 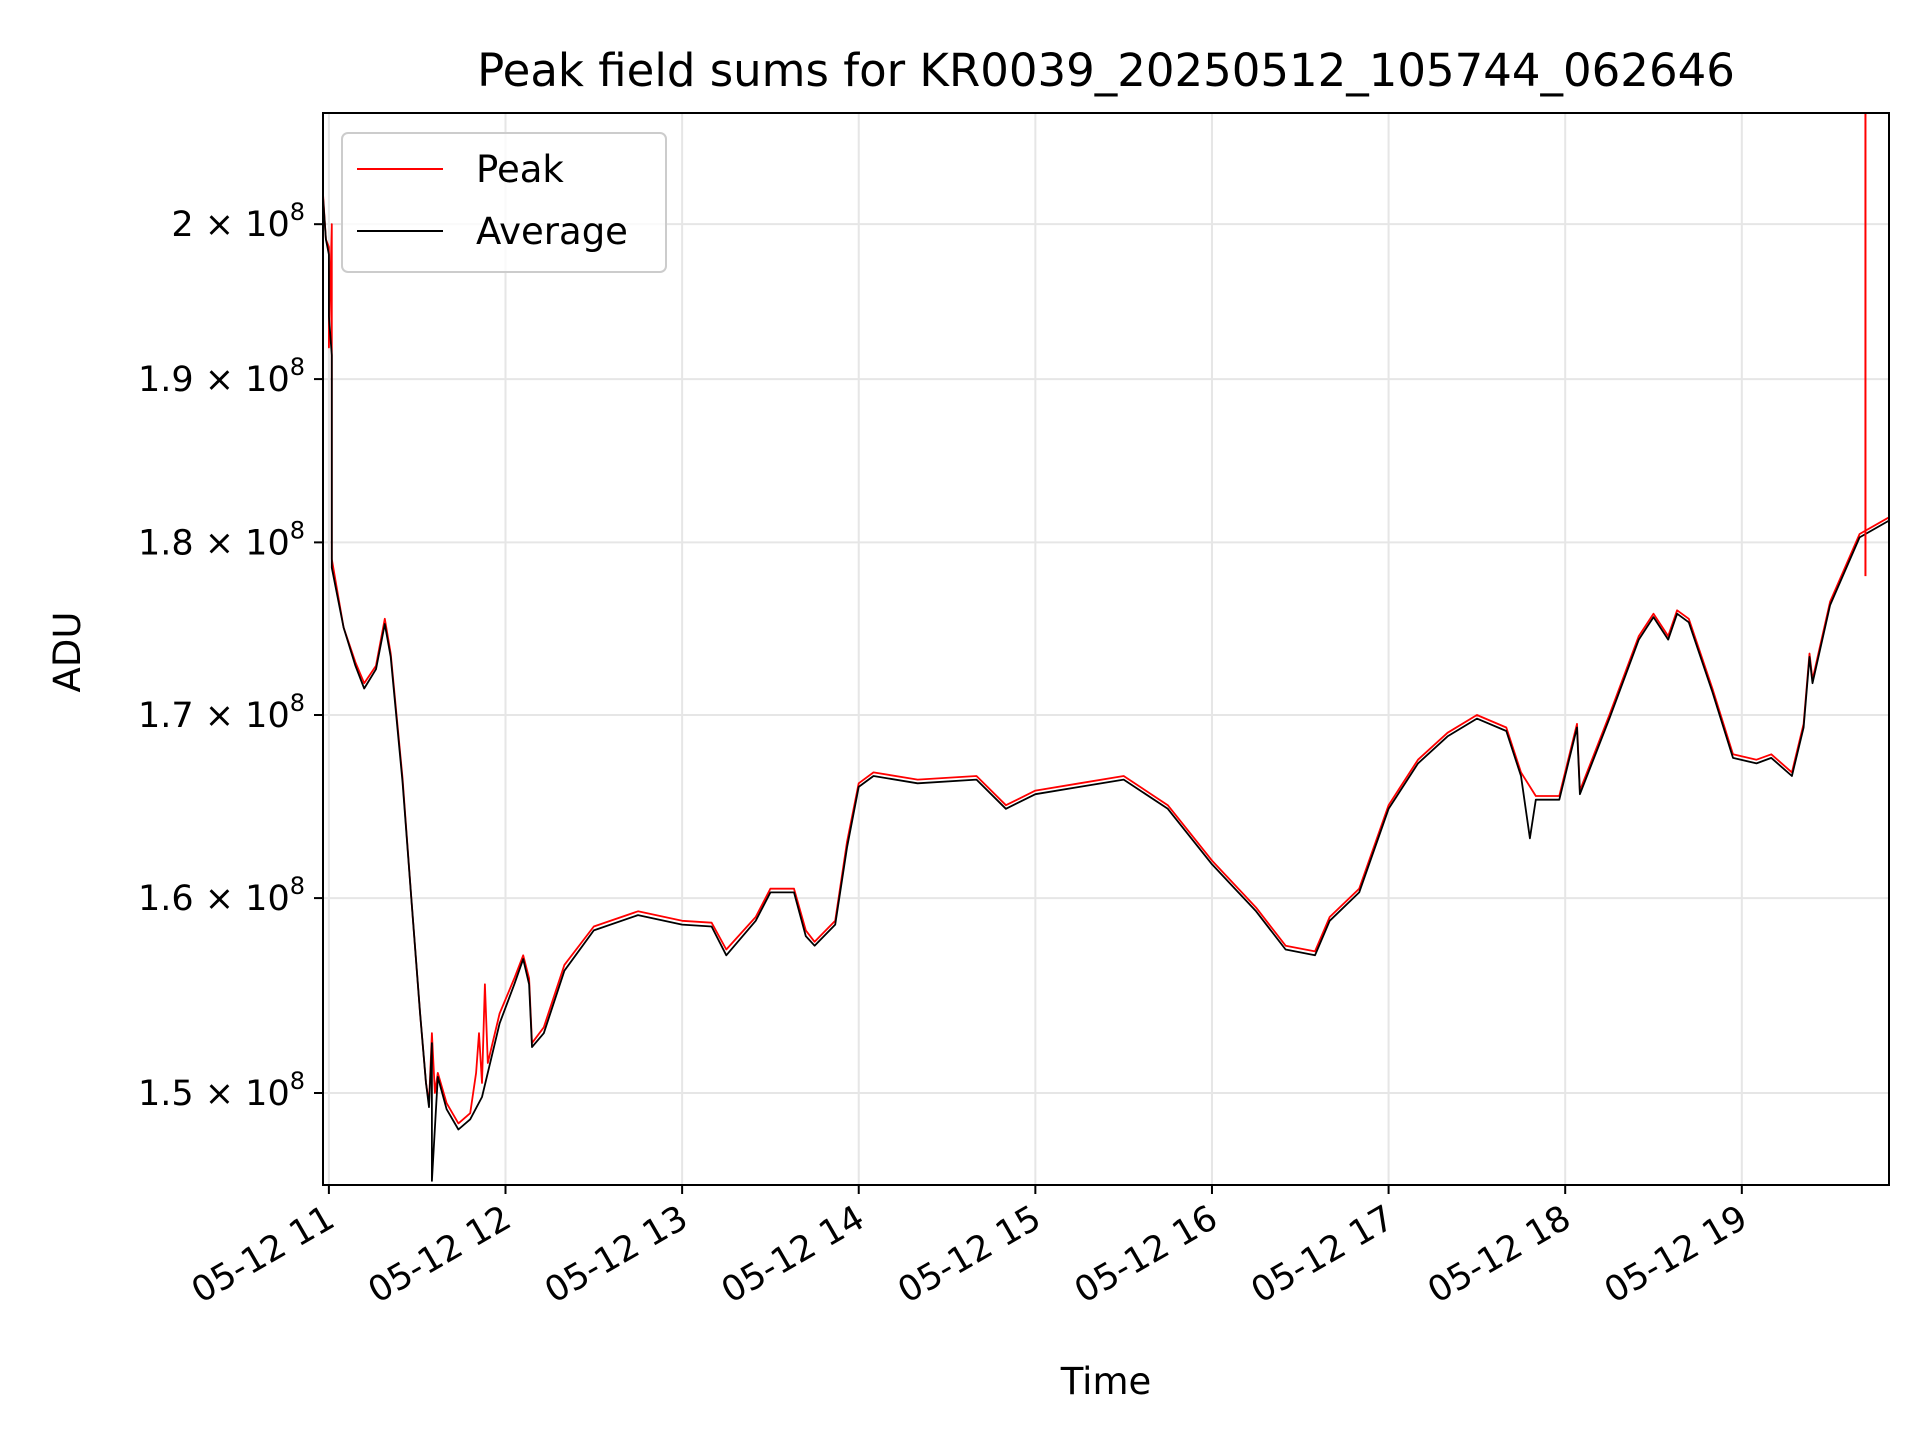 What do you see at coordinates (221, 376) in the screenshot?
I see `y-tick-label: 1.9 × 108` at bounding box center [221, 376].